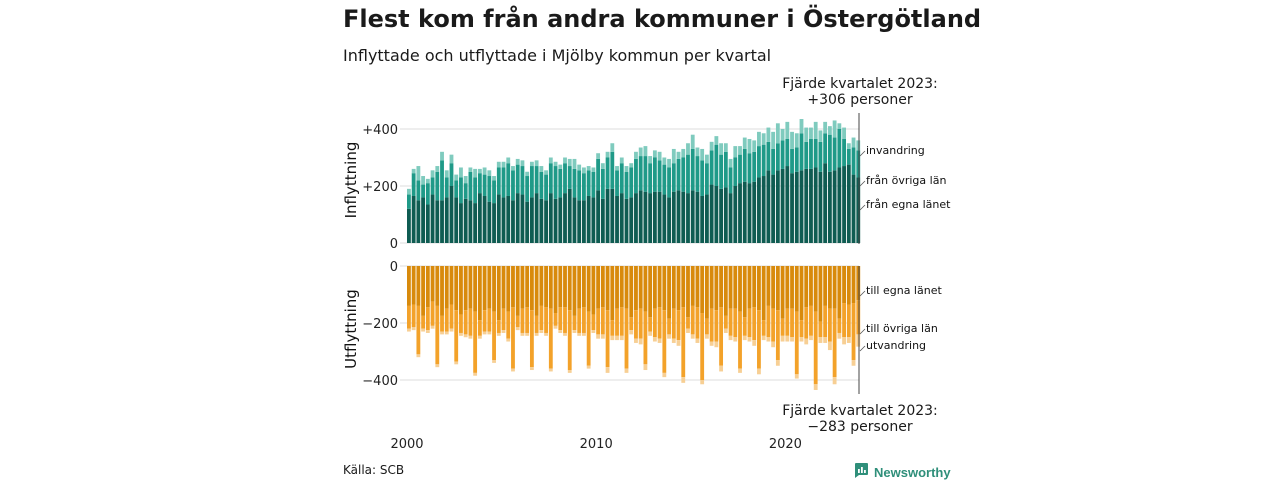  What do you see at coordinates (860, 411) in the screenshot?
I see `bottom-annotation-label: Fjärde kvartalet 2023:` at bounding box center [860, 411].